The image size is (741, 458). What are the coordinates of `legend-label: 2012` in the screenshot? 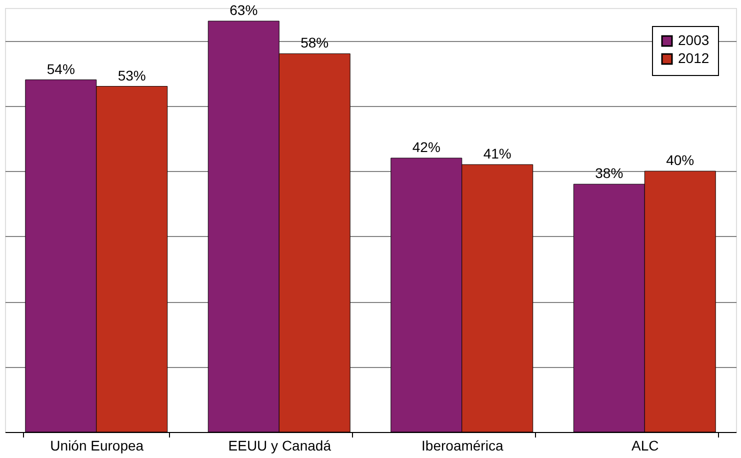 It's located at (694, 58).